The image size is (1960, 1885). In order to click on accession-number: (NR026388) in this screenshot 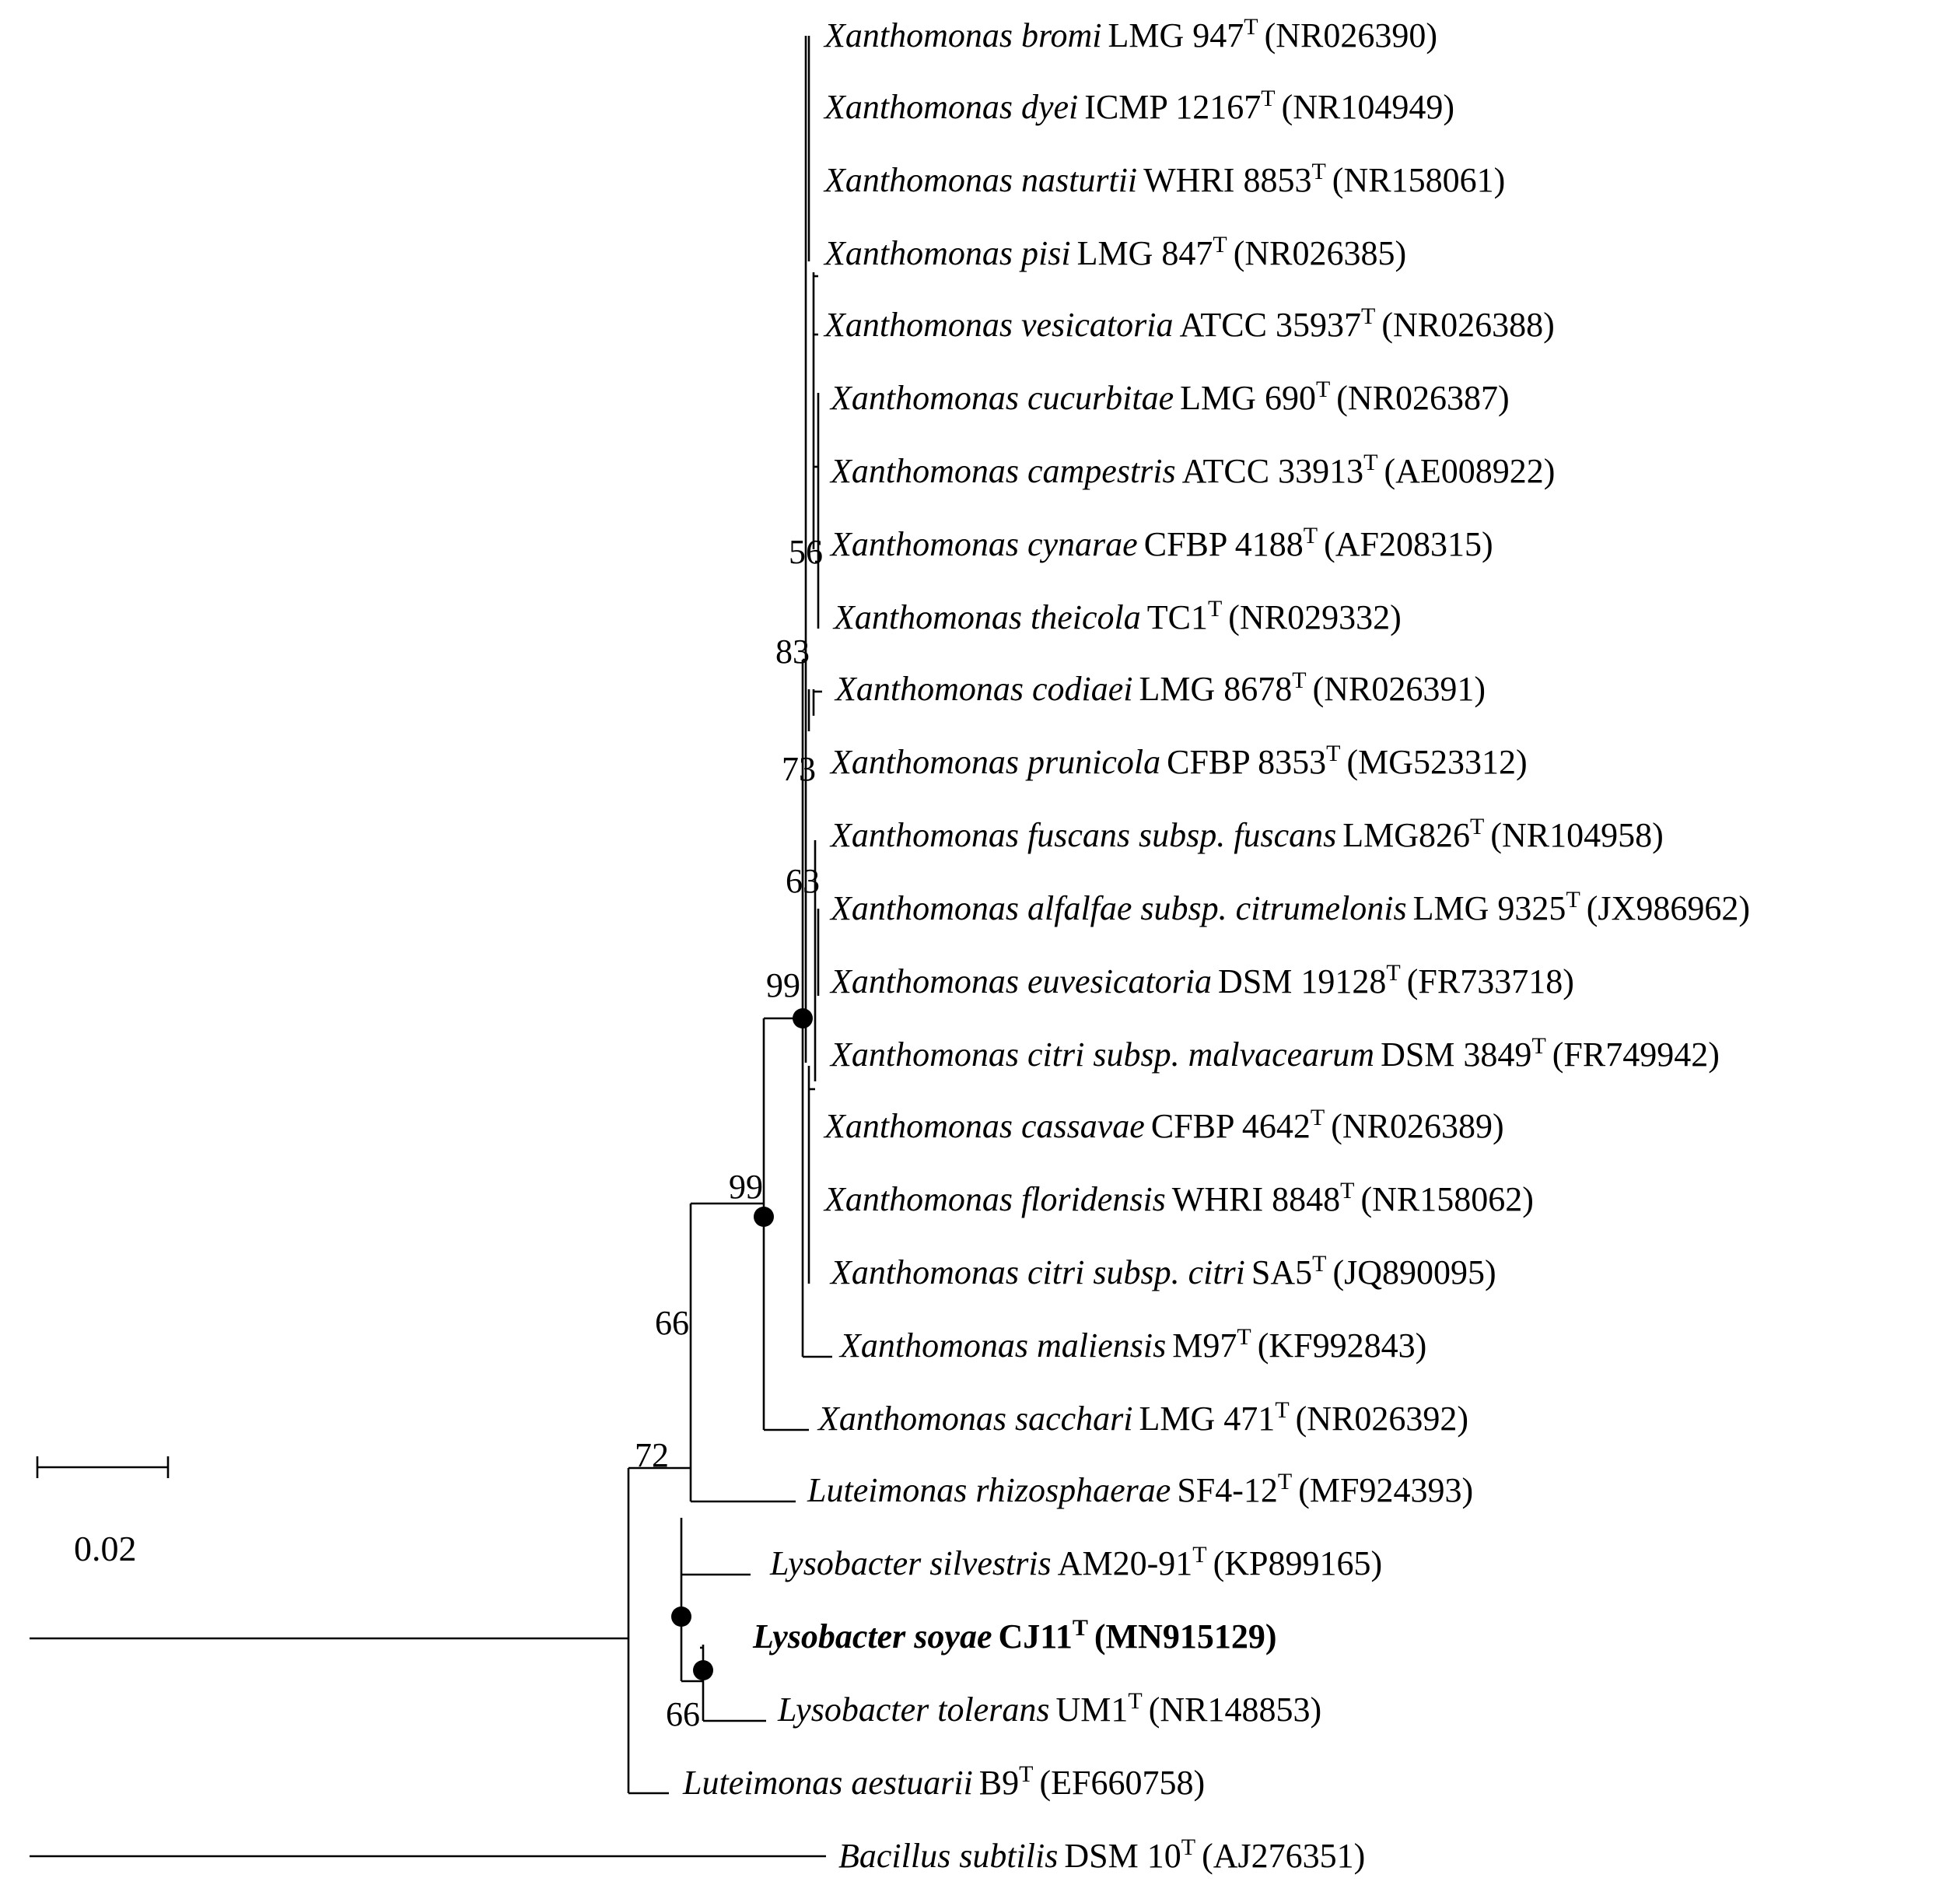, I will do `click(1468, 325)`.